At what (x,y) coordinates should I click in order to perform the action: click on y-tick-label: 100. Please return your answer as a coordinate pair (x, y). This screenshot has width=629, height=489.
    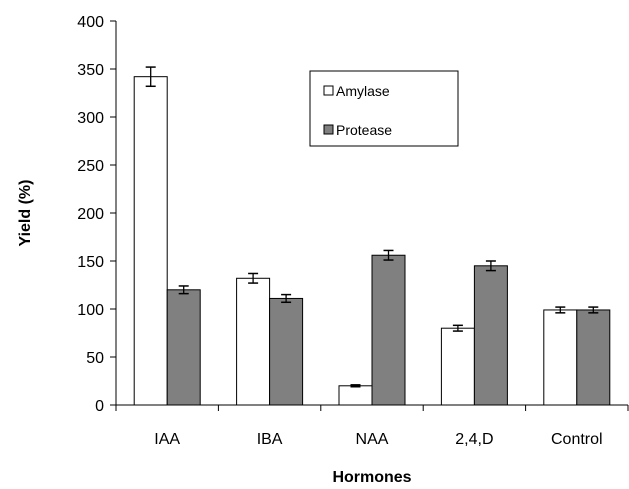
    Looking at the image, I should click on (90, 310).